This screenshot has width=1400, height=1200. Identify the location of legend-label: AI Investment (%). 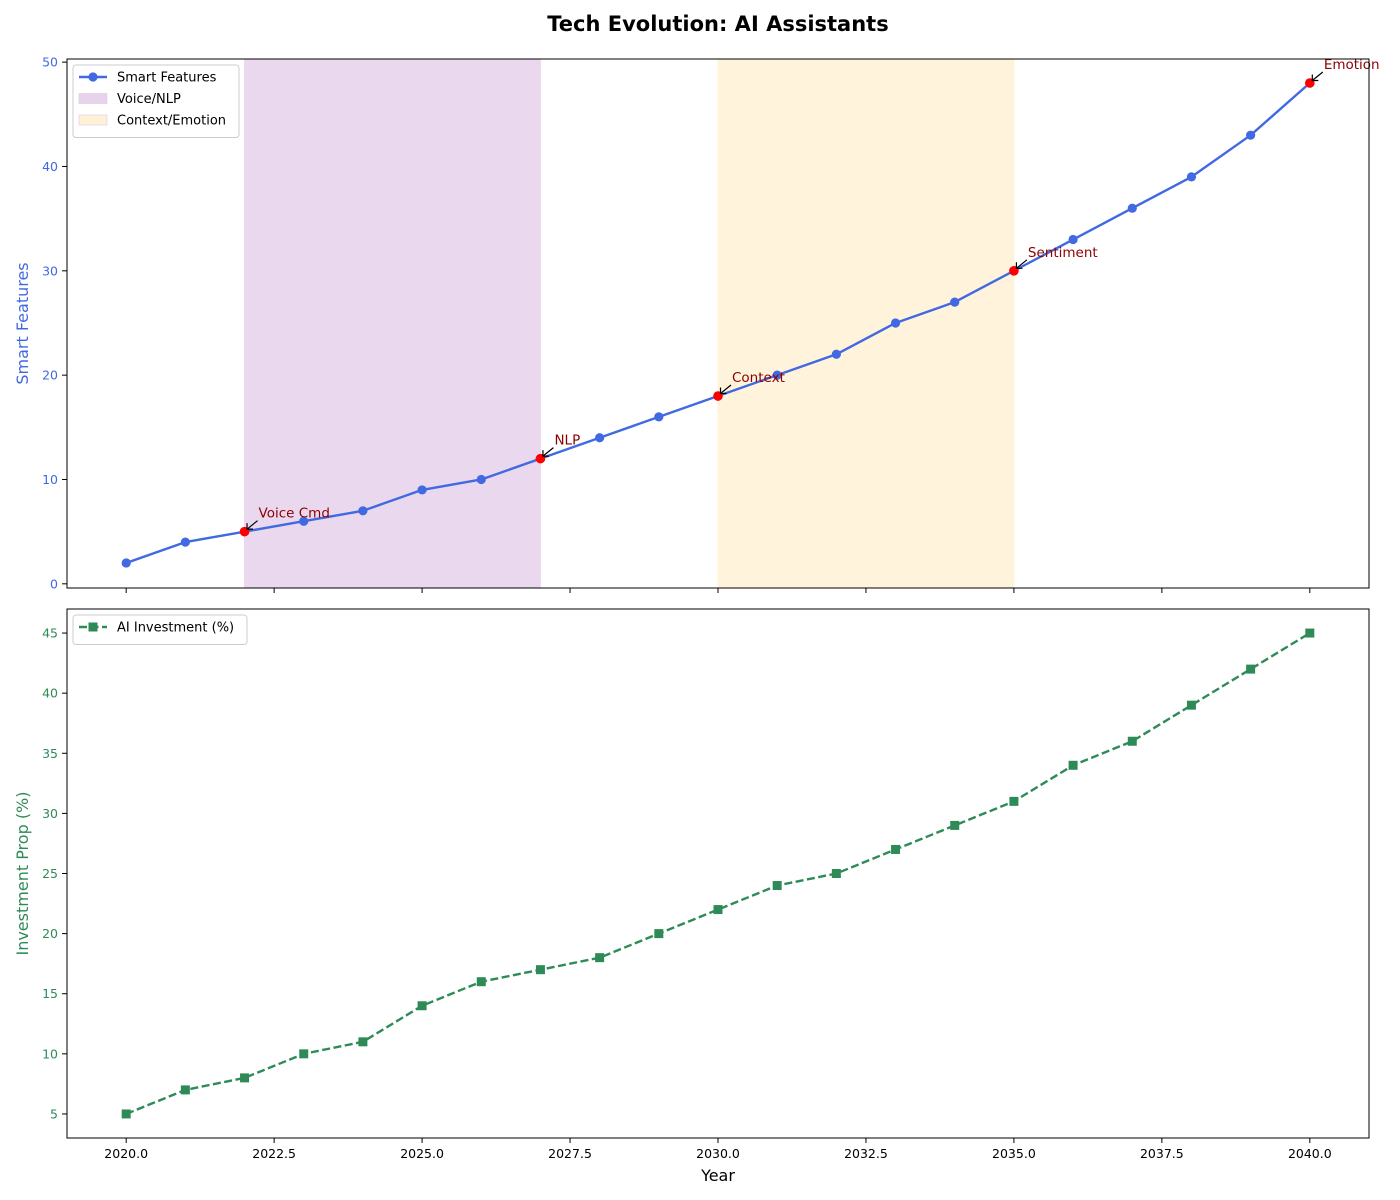
(175, 628).